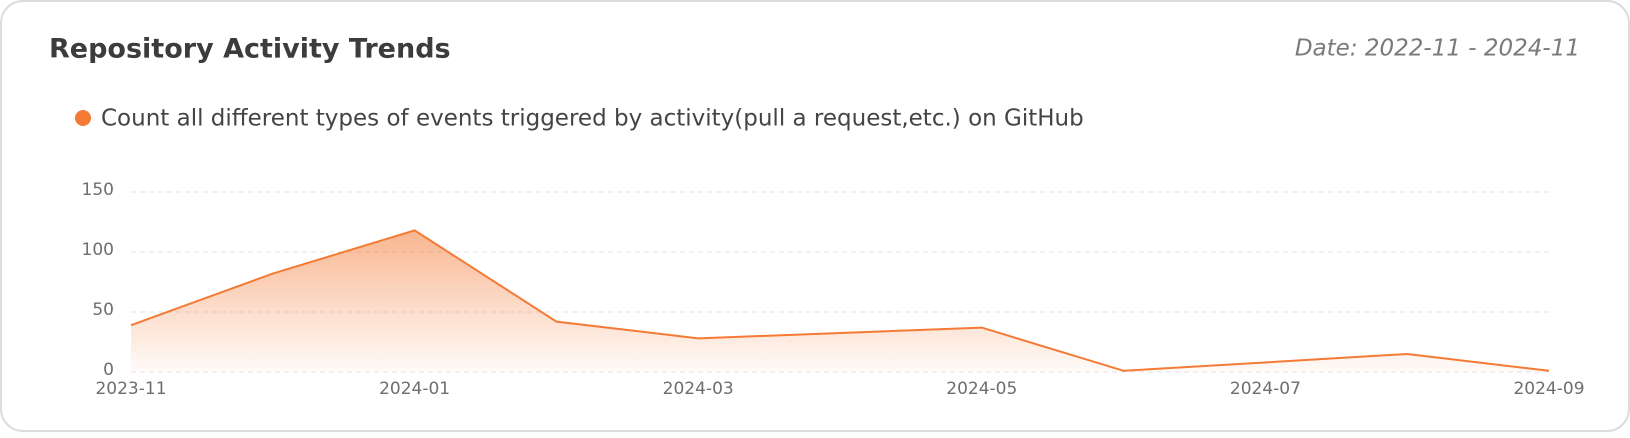  Describe the element at coordinates (108, 370) in the screenshot. I see `y-tick-label: 0` at that location.